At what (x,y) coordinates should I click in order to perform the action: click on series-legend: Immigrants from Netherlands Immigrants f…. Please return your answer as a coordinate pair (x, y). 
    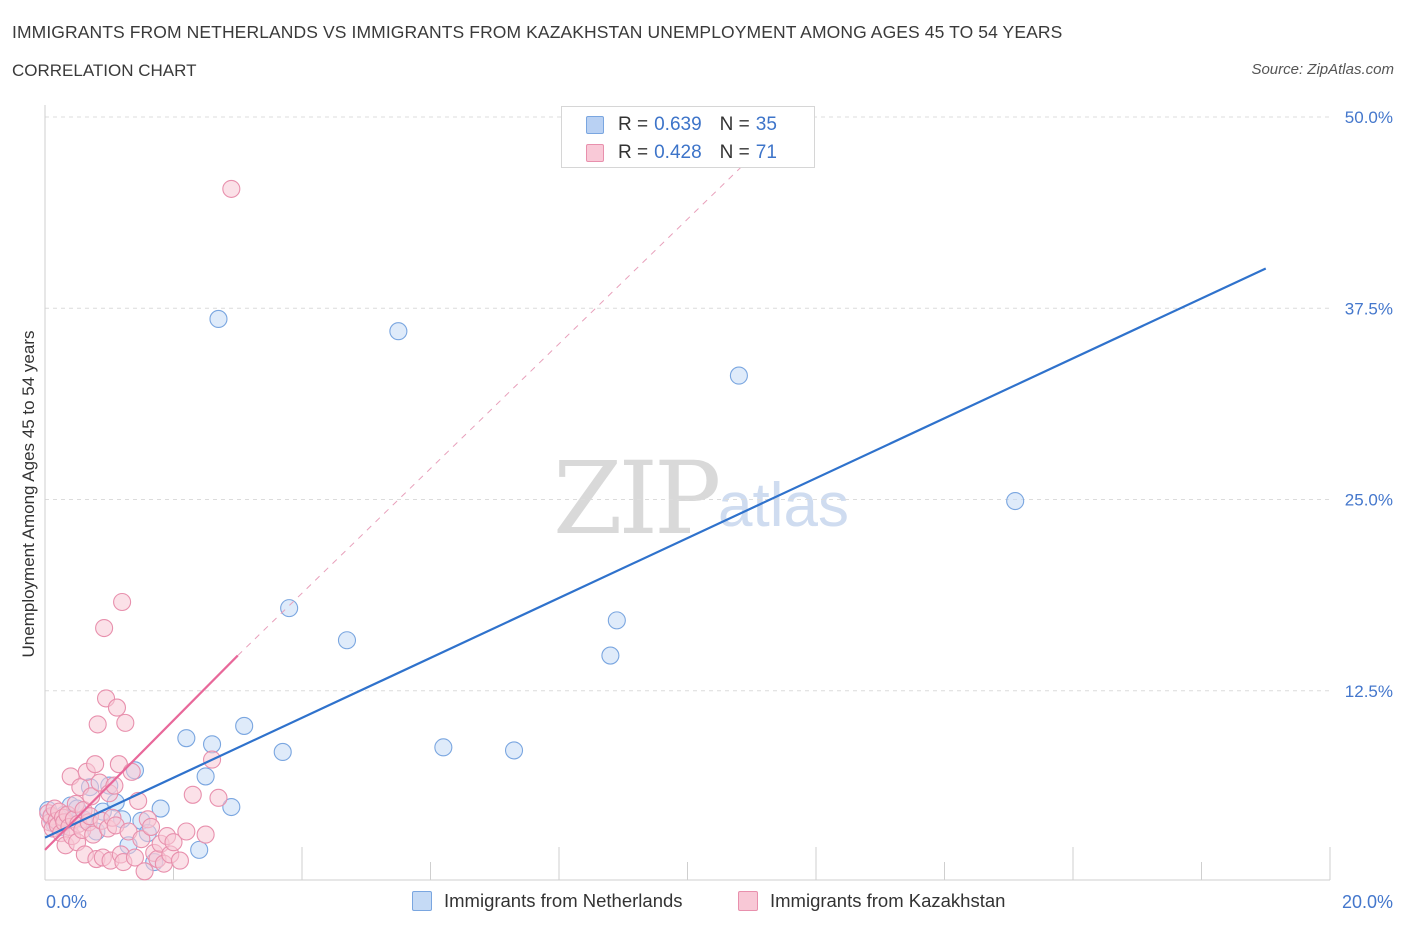
    Looking at the image, I should click on (703, 902).